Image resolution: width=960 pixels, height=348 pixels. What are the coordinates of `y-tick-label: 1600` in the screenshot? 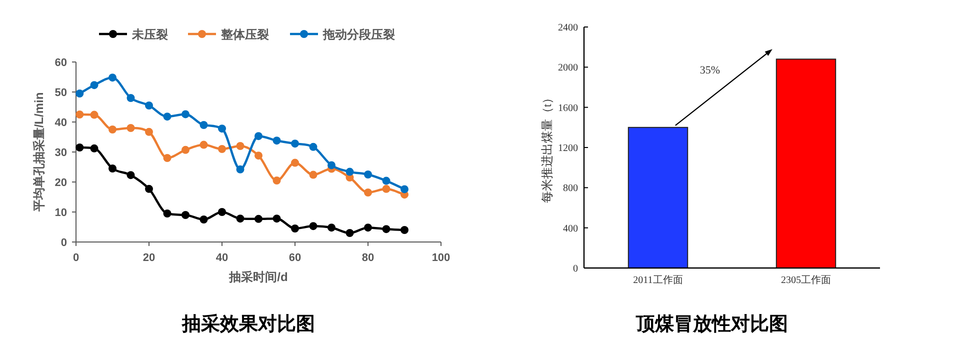 It's located at (568, 108).